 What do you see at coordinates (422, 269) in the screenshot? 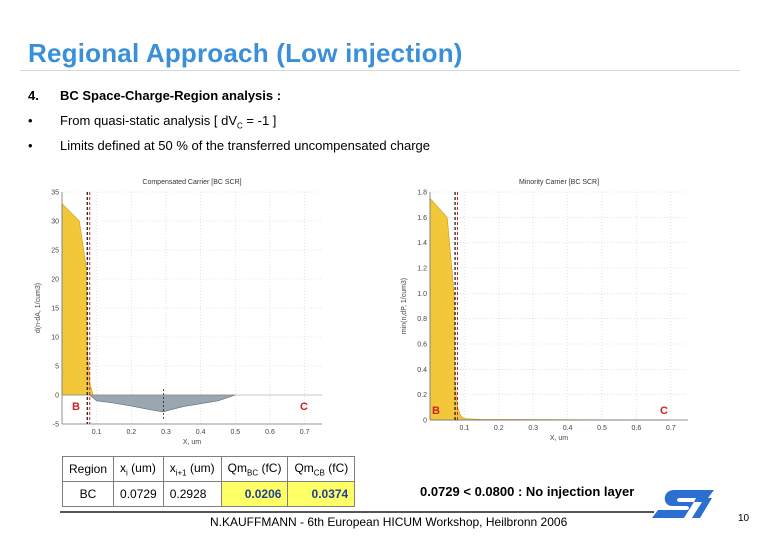
I see `y-tick-label: 1.2` at bounding box center [422, 269].